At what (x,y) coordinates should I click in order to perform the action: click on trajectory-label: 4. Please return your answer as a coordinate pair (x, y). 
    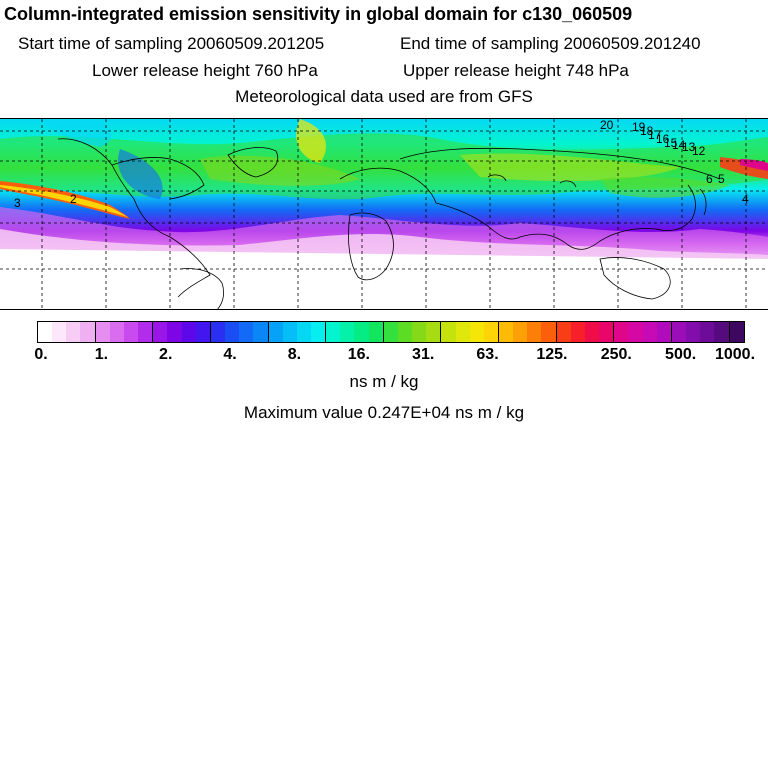
    Looking at the image, I should click on (745, 199).